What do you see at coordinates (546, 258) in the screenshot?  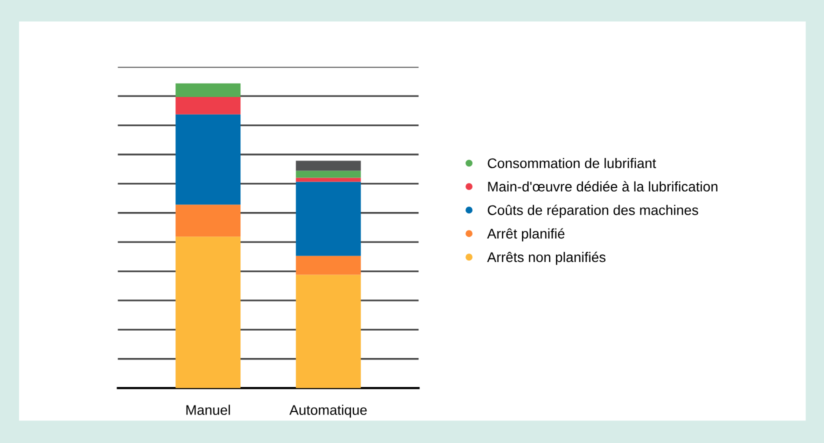 I see `legend-label: Arrêts non planifiés` at bounding box center [546, 258].